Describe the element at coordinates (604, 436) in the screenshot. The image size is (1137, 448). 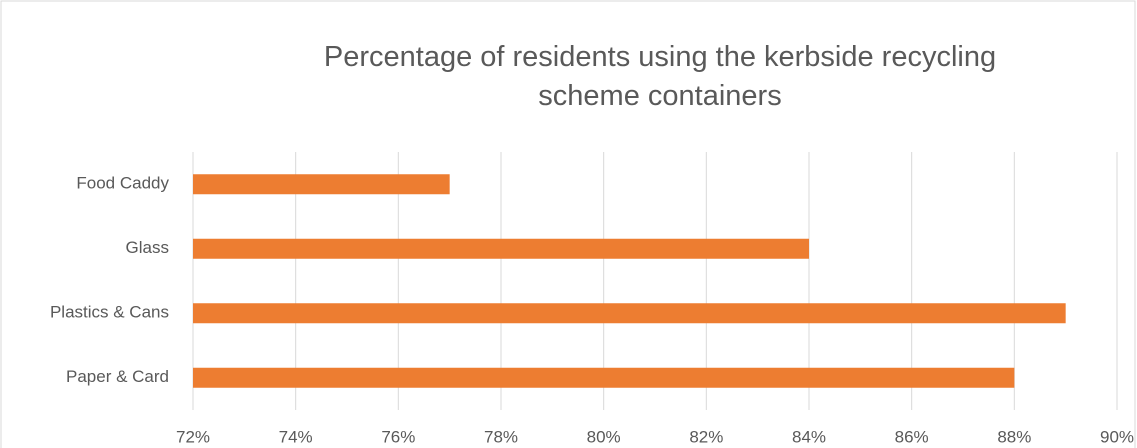
I see `x-tick-label: 80%` at that location.